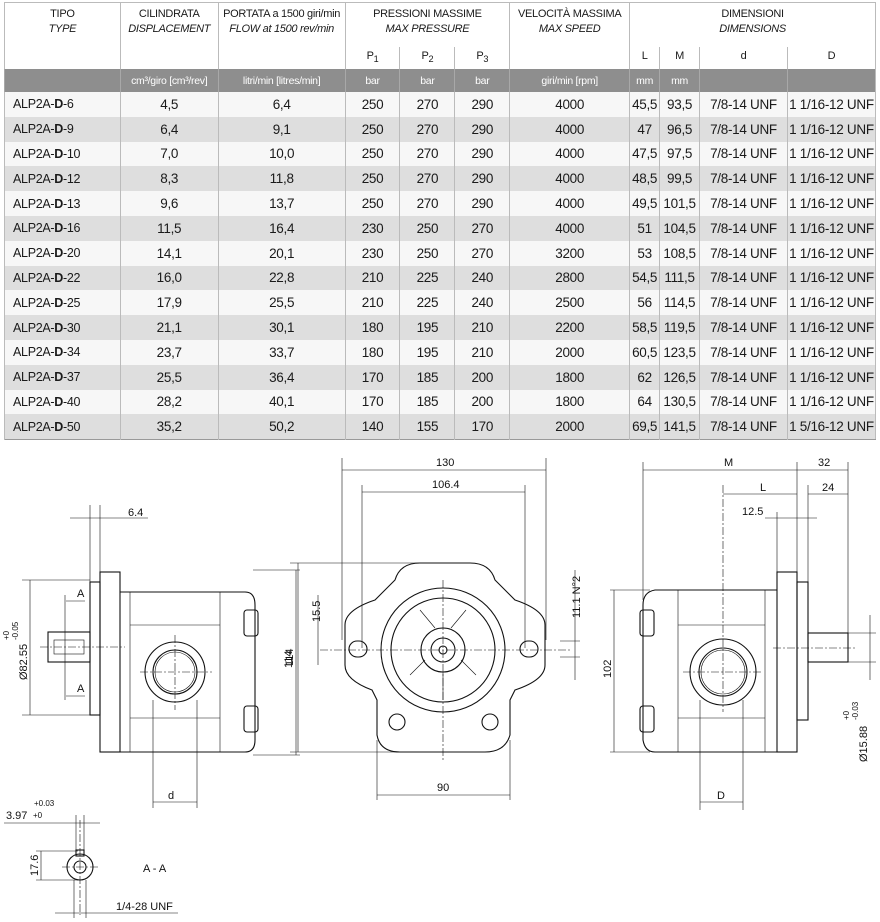  Describe the element at coordinates (62, 104) in the screenshot. I see `cell-type: ALP2A-D-6` at that location.